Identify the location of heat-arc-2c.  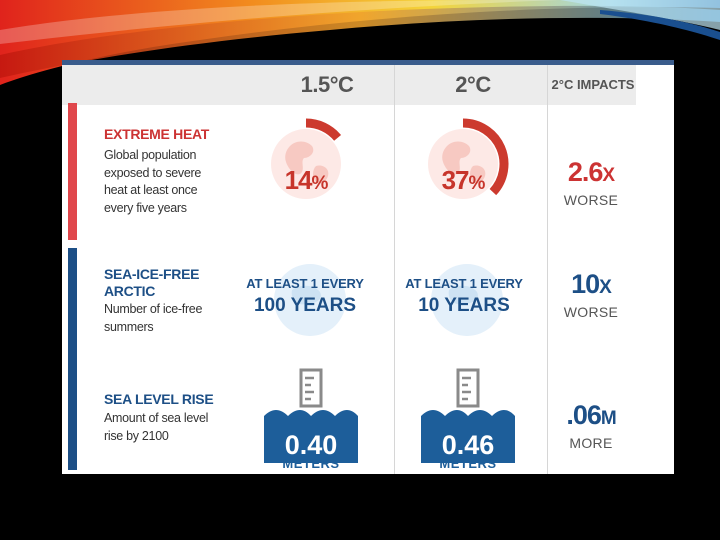
(485, 157).